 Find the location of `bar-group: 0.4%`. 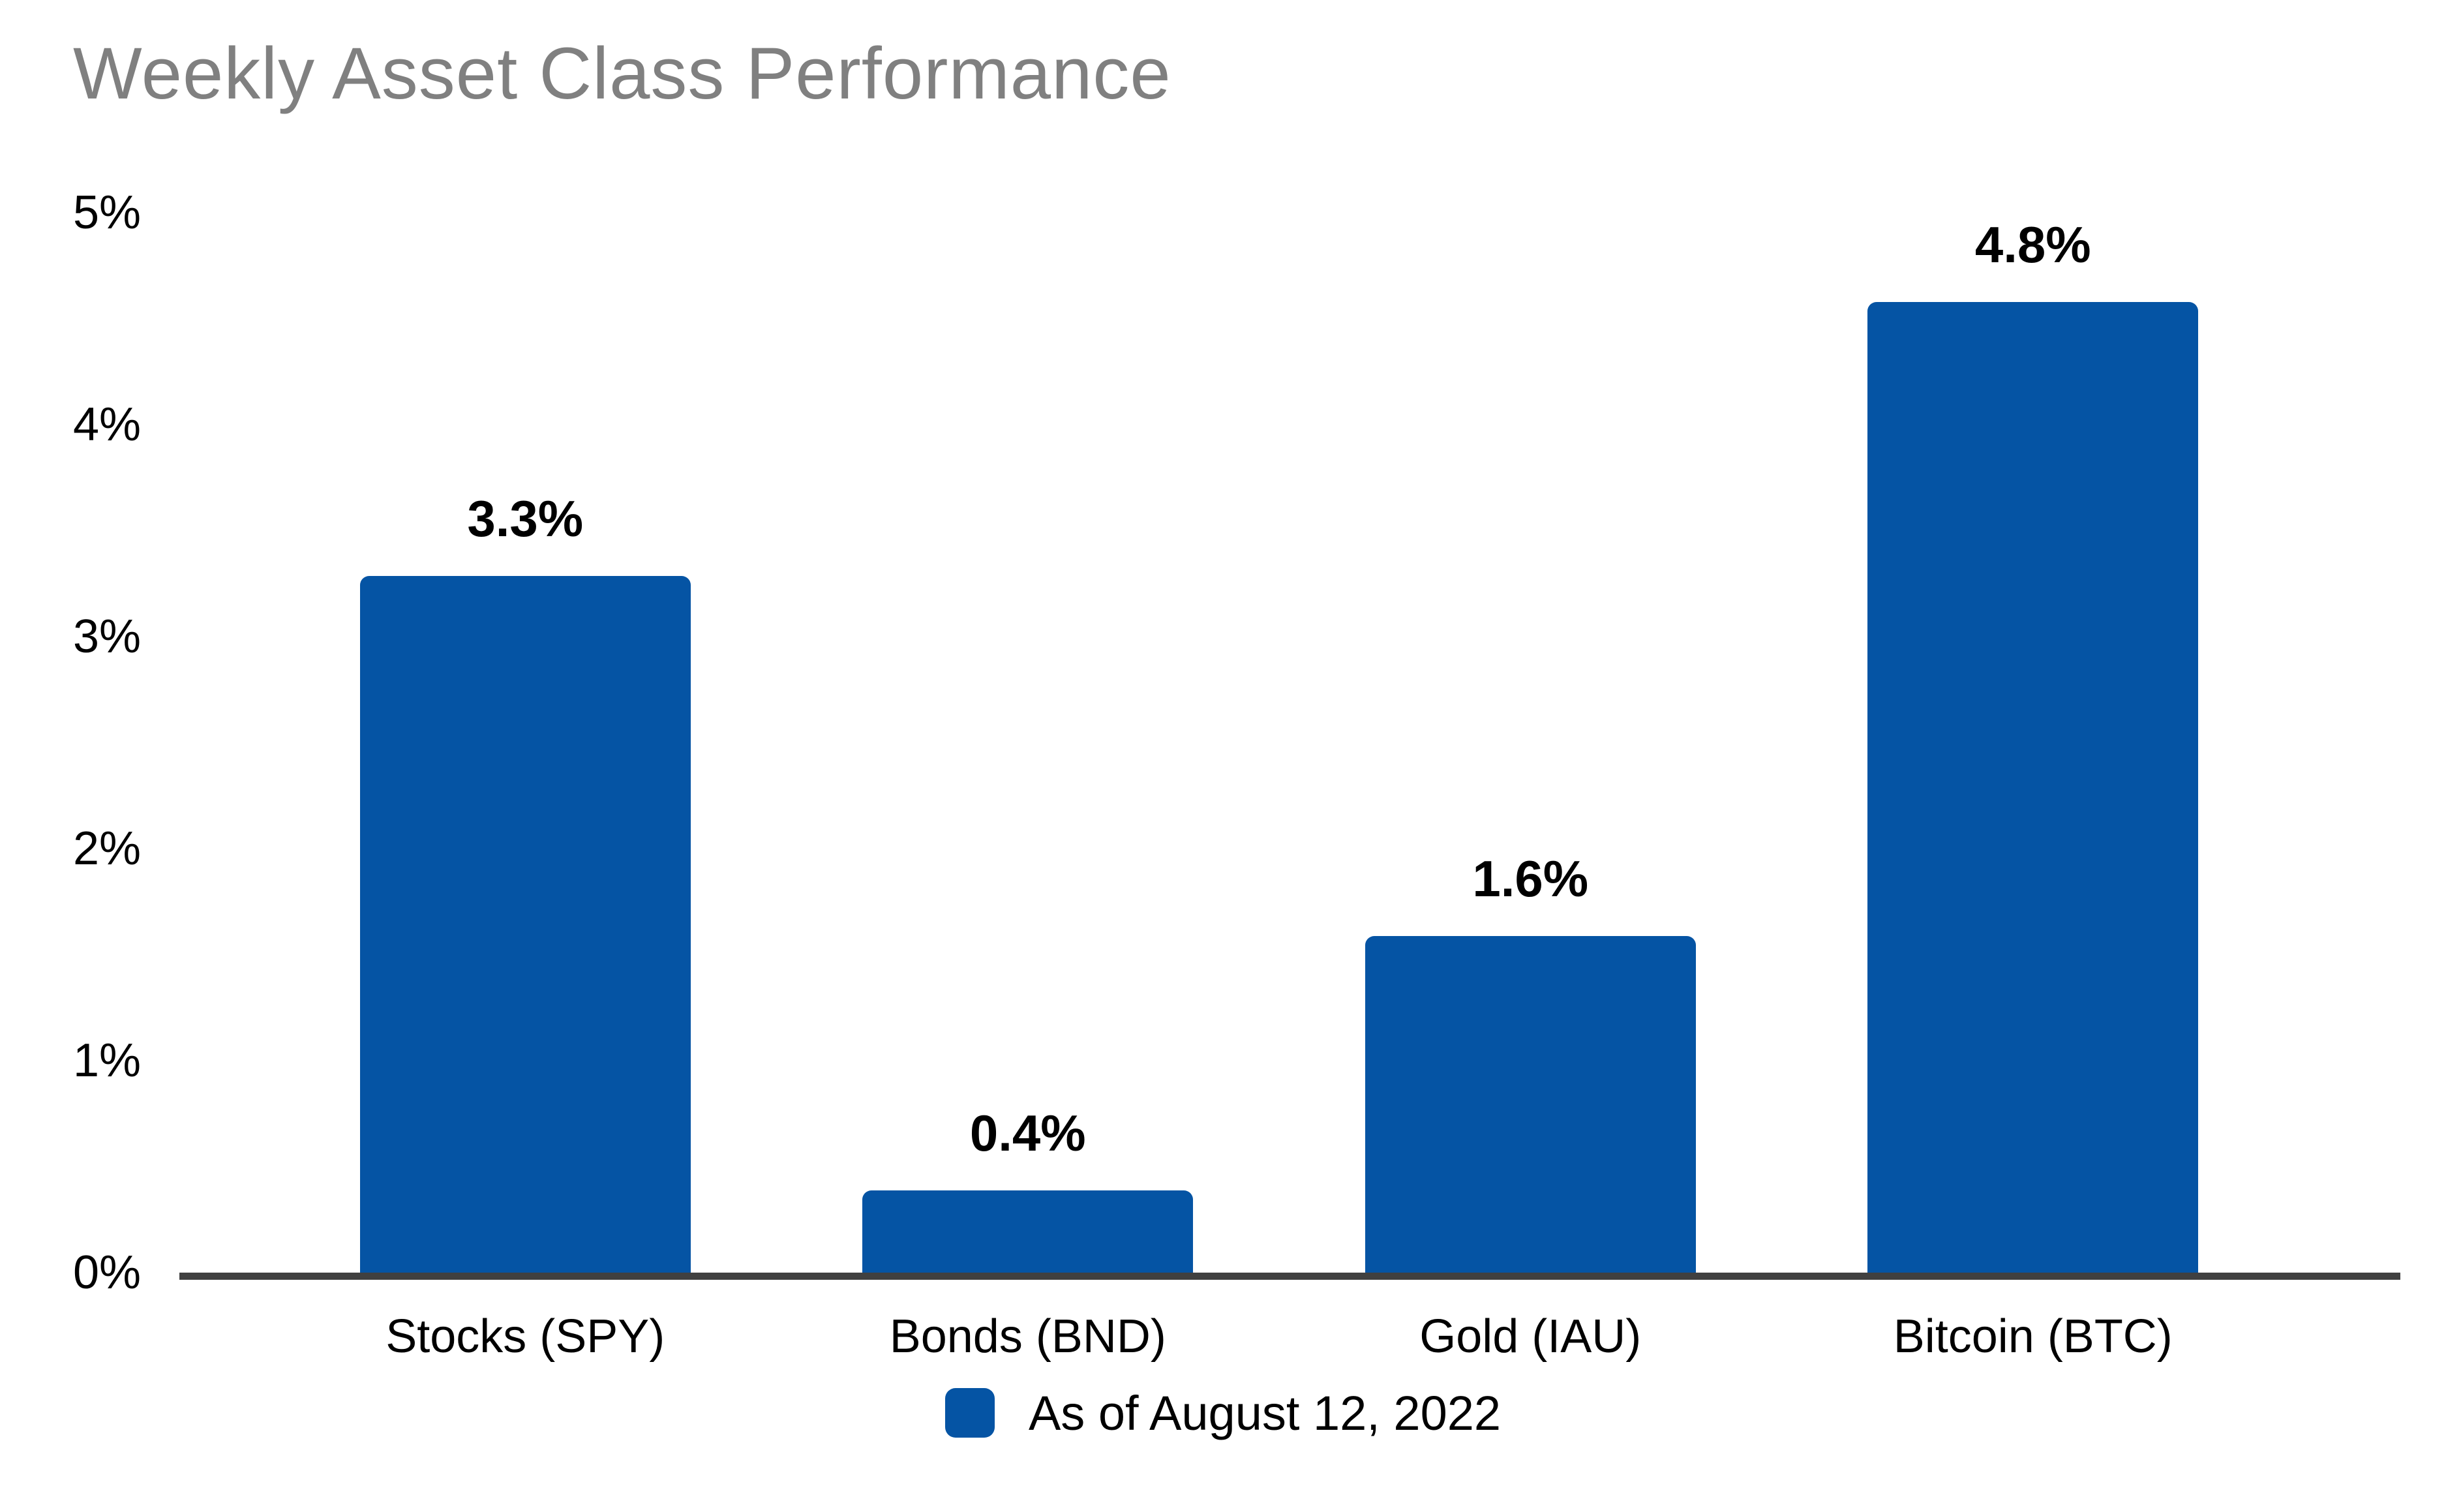

bar-group: 0.4% is located at coordinates (1028, 745).